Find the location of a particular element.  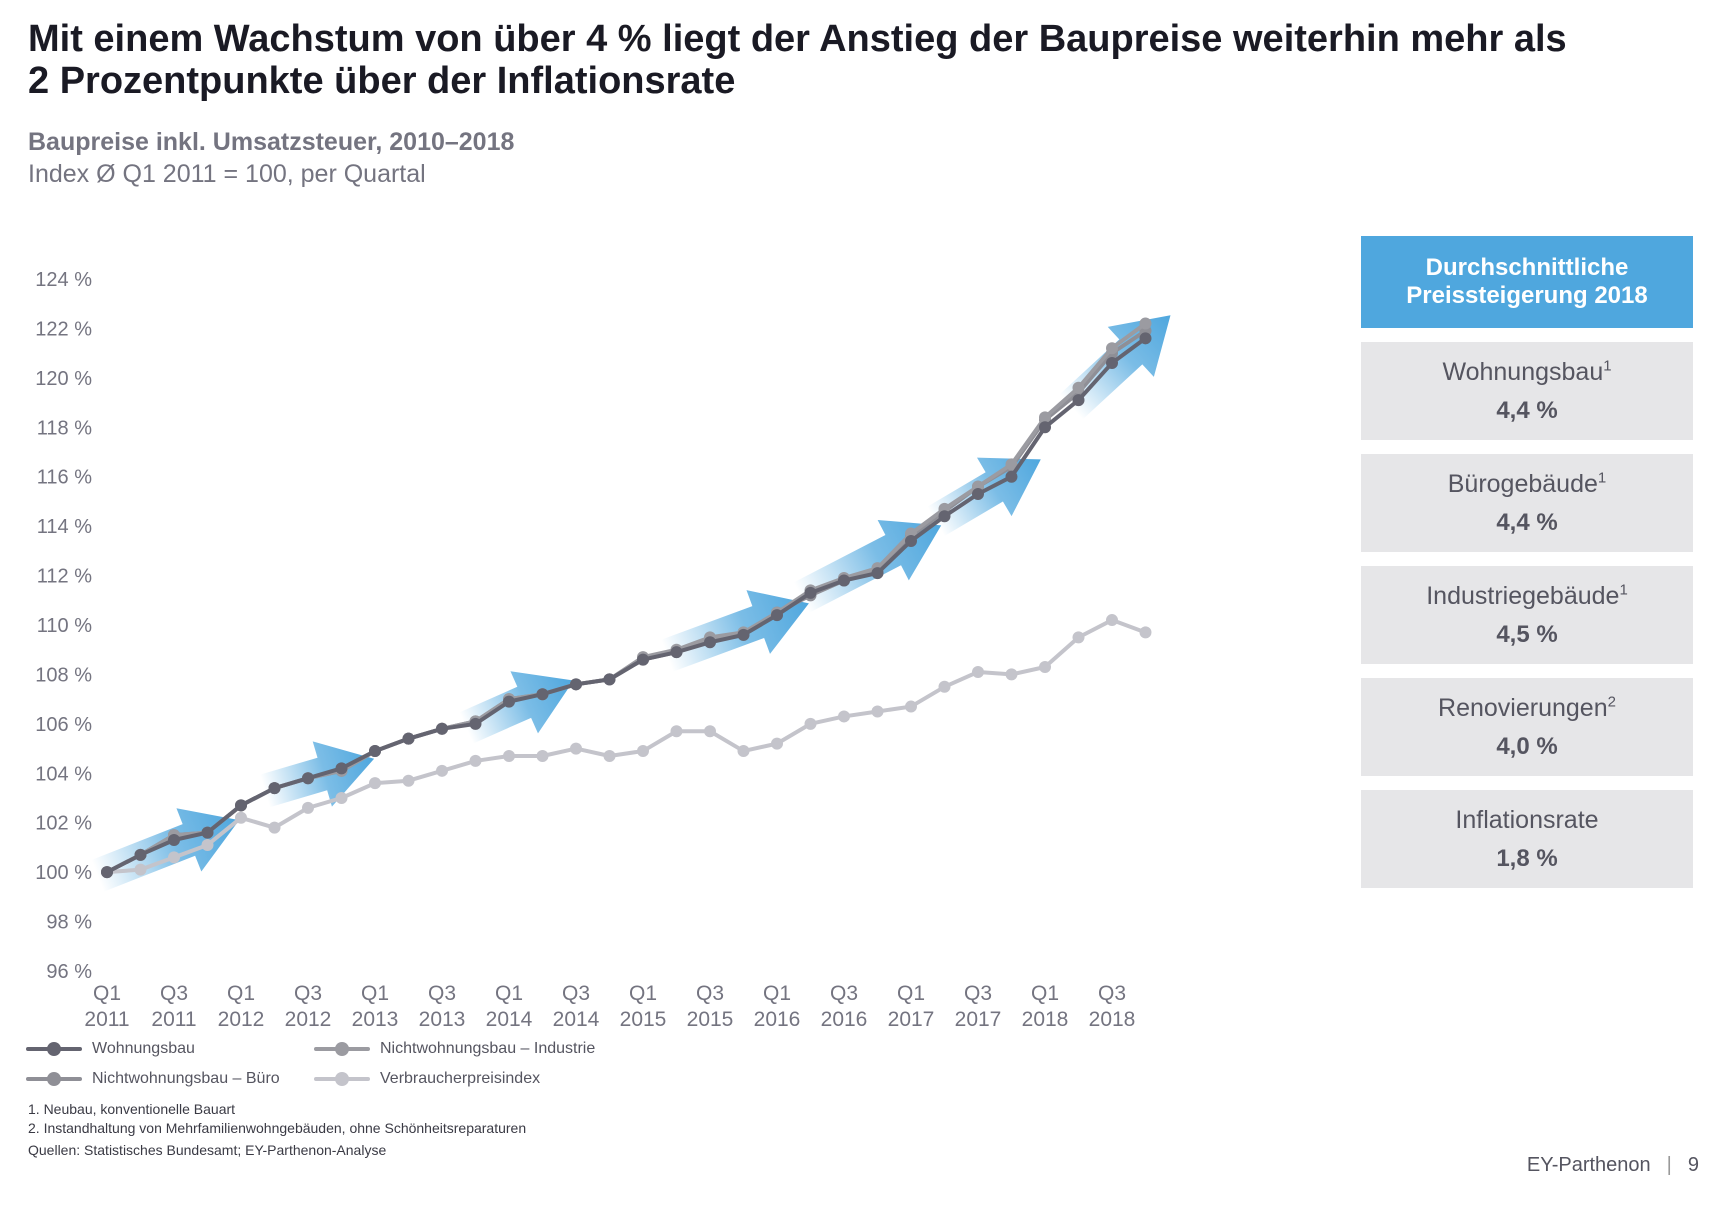

y-tick-label: 102 % is located at coordinates (63, 824).